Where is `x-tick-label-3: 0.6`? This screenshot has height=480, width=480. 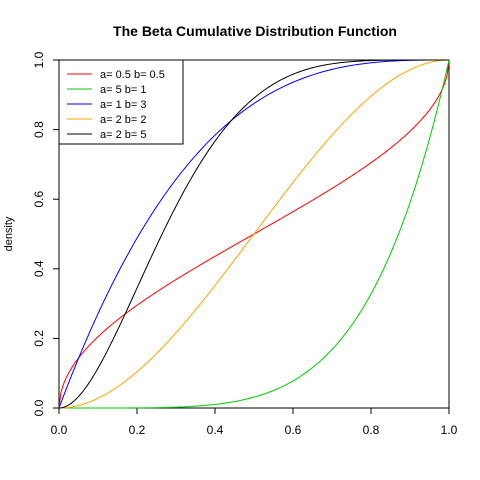 x-tick-label-3: 0.6 is located at coordinates (293, 430).